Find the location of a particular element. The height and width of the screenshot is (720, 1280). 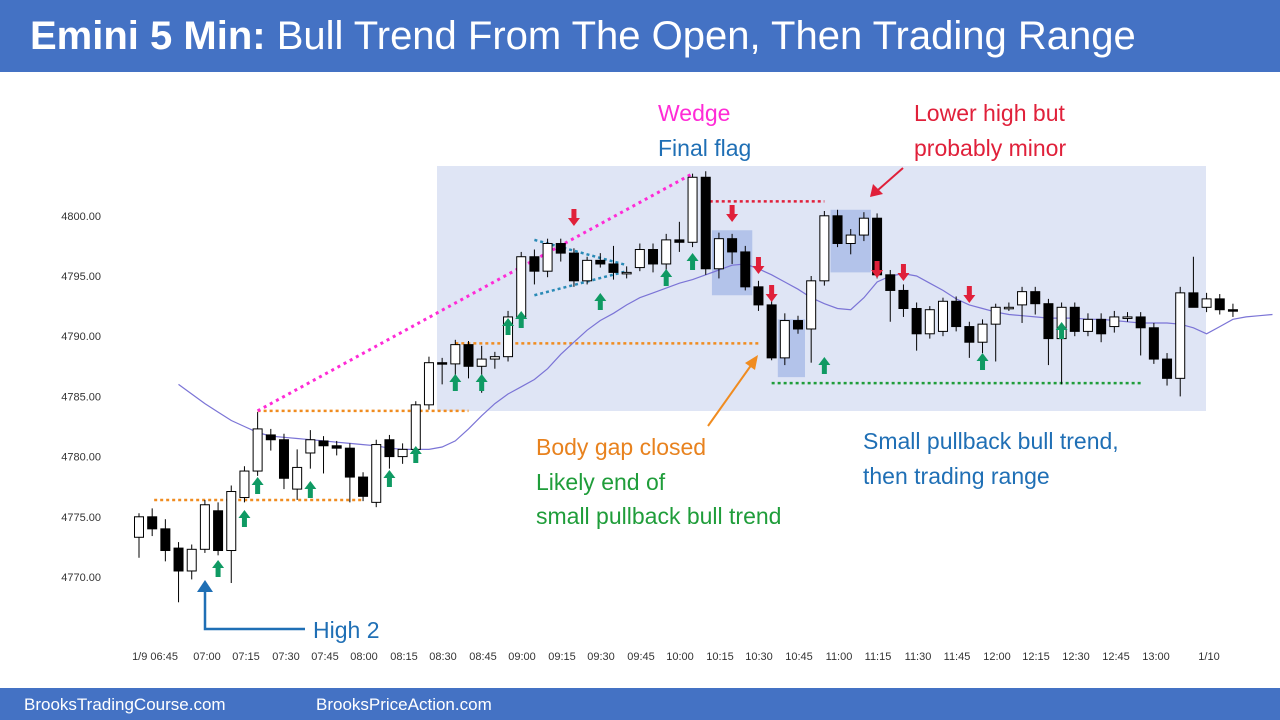

x-tick-label: 09:45 is located at coordinates (641, 657).